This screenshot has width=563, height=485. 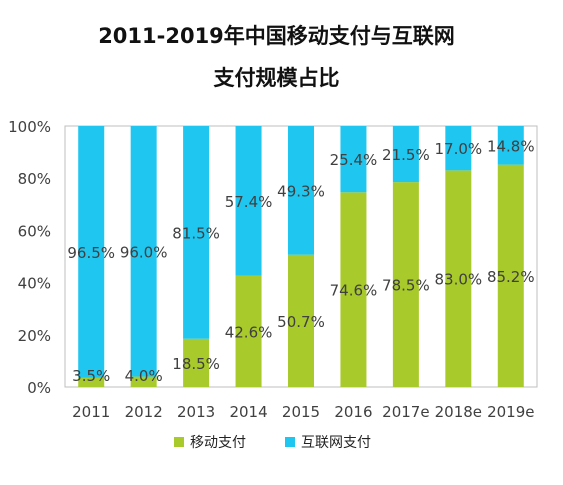 I want to click on x-tick-label: 2012, so click(x=144, y=412).